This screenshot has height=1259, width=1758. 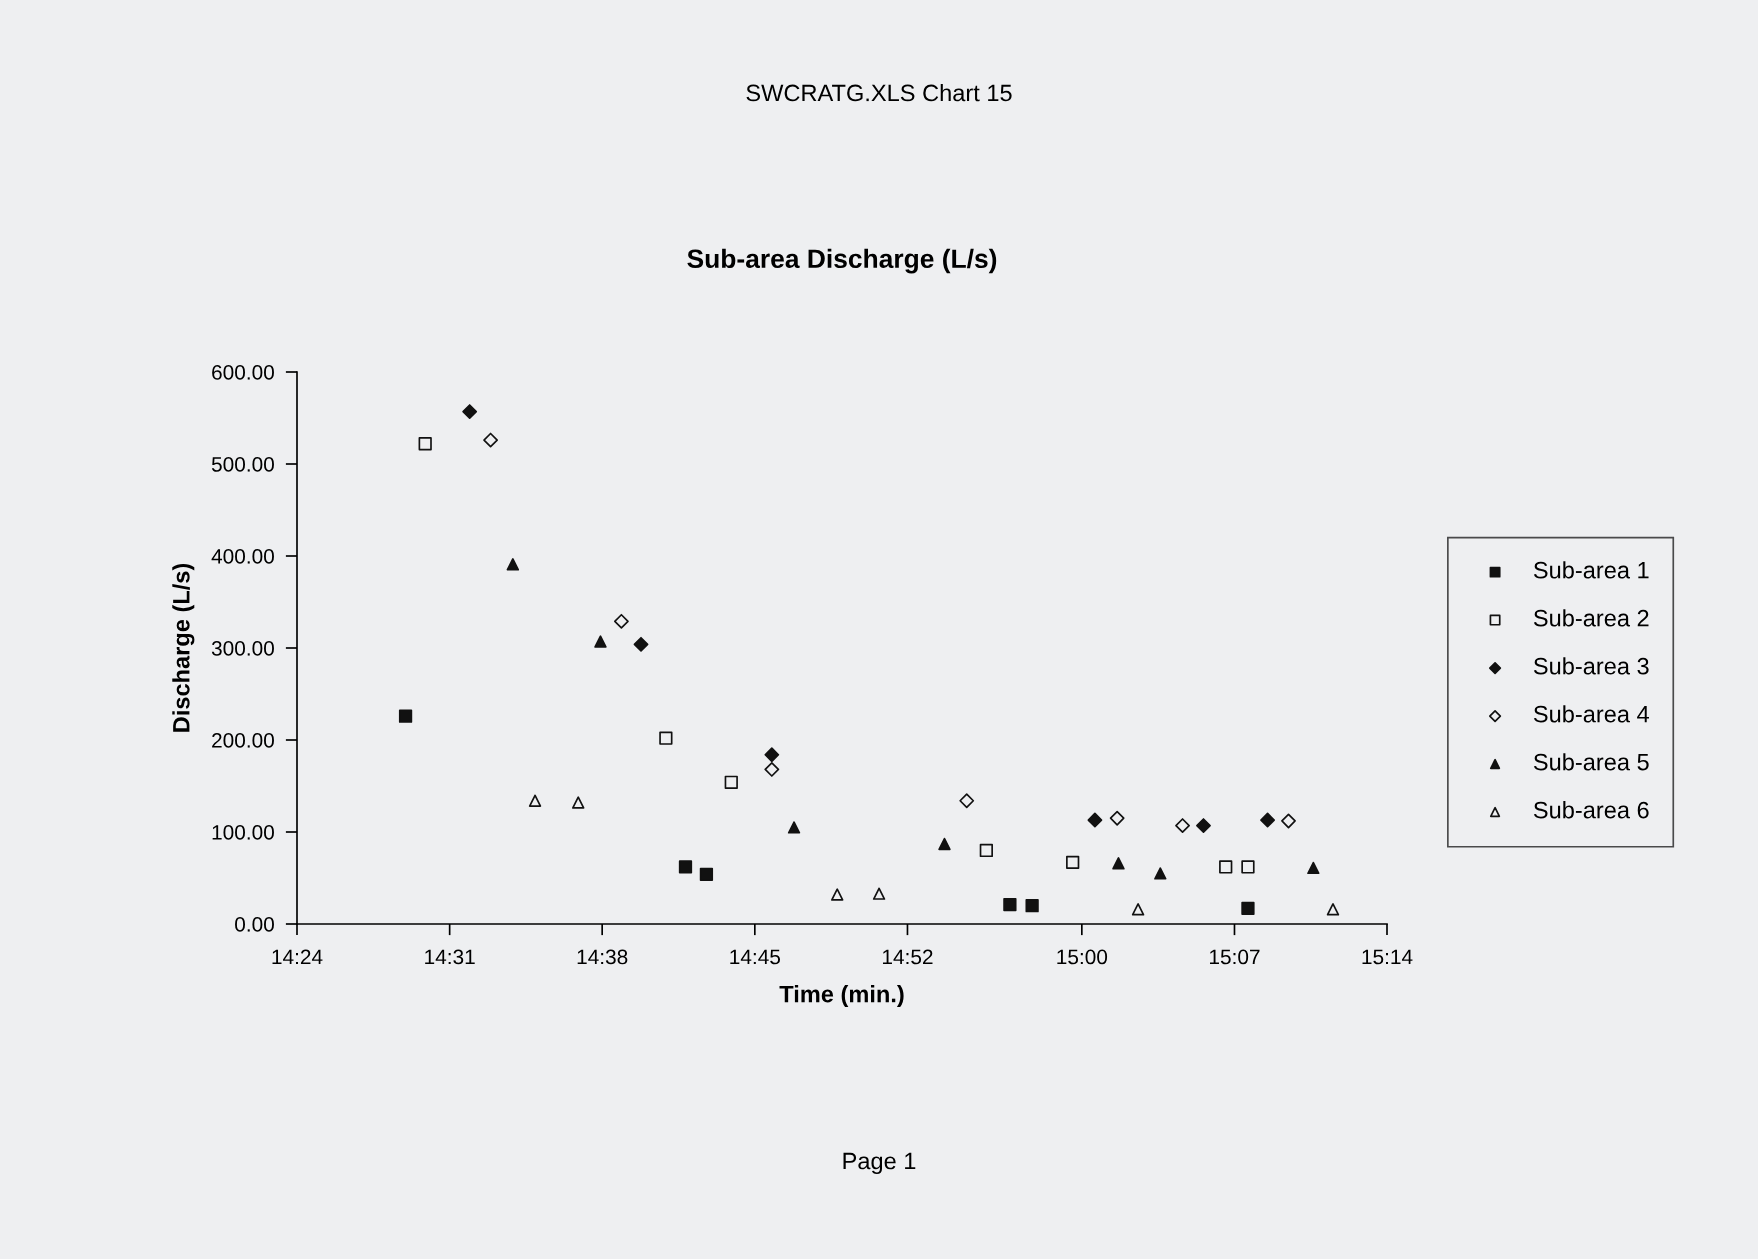 What do you see at coordinates (879, 1163) in the screenshot?
I see `text: Page 1` at bounding box center [879, 1163].